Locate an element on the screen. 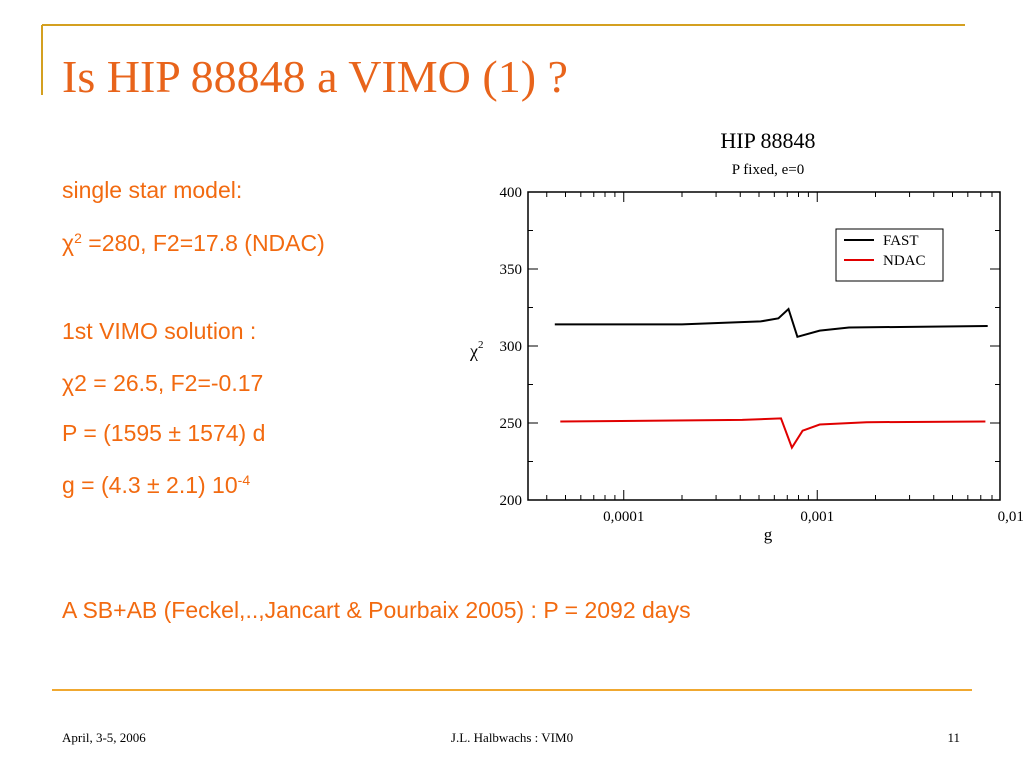 The height and width of the screenshot is (768, 1024). footer-right: 11 is located at coordinates (953, 737).